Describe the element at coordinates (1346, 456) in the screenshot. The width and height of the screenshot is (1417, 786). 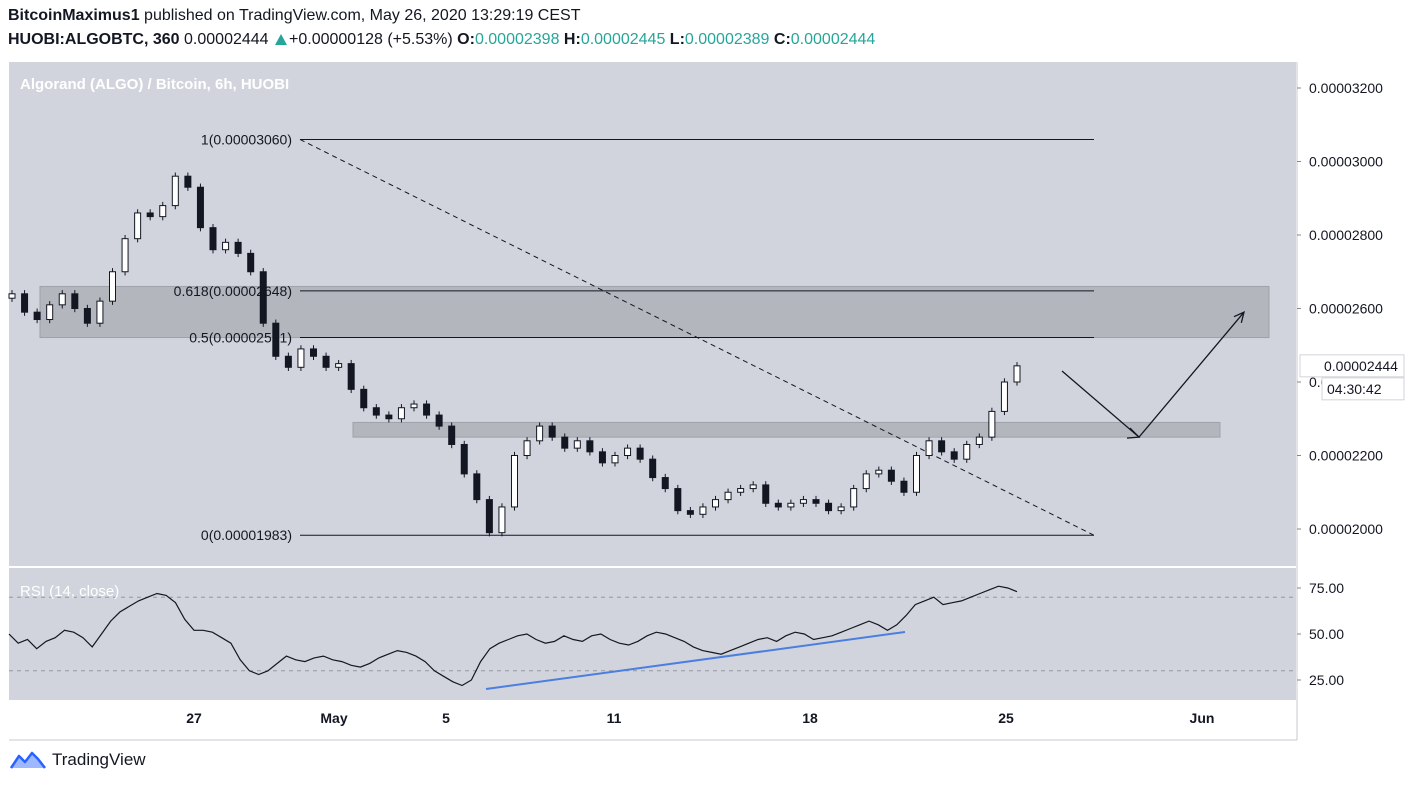
I see `price-tick-label: 0.00002200` at that location.